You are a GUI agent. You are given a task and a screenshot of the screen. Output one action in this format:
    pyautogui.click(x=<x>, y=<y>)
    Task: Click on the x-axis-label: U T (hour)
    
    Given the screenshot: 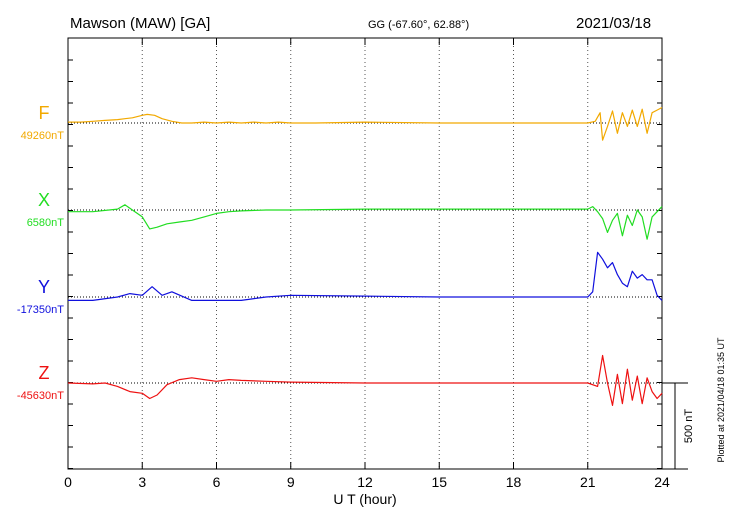 What is the action you would take?
    pyautogui.click(x=364, y=499)
    